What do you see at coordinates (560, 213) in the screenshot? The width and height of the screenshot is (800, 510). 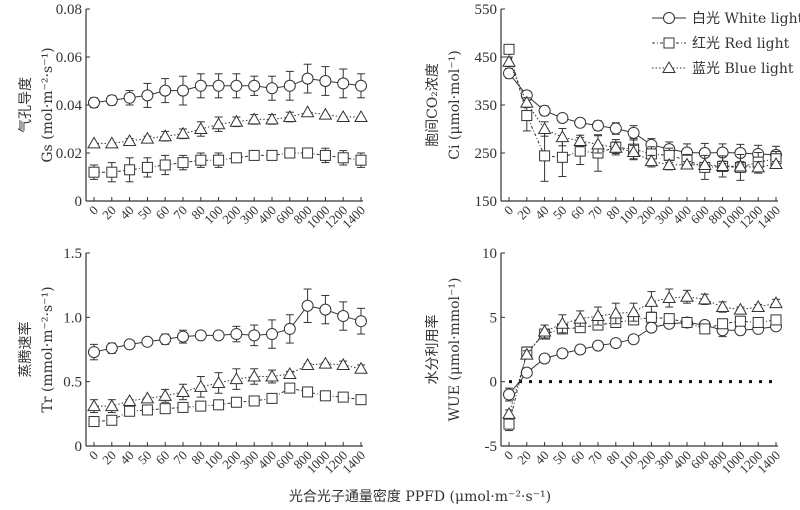 I see `x-tick-label: 50` at bounding box center [560, 213].